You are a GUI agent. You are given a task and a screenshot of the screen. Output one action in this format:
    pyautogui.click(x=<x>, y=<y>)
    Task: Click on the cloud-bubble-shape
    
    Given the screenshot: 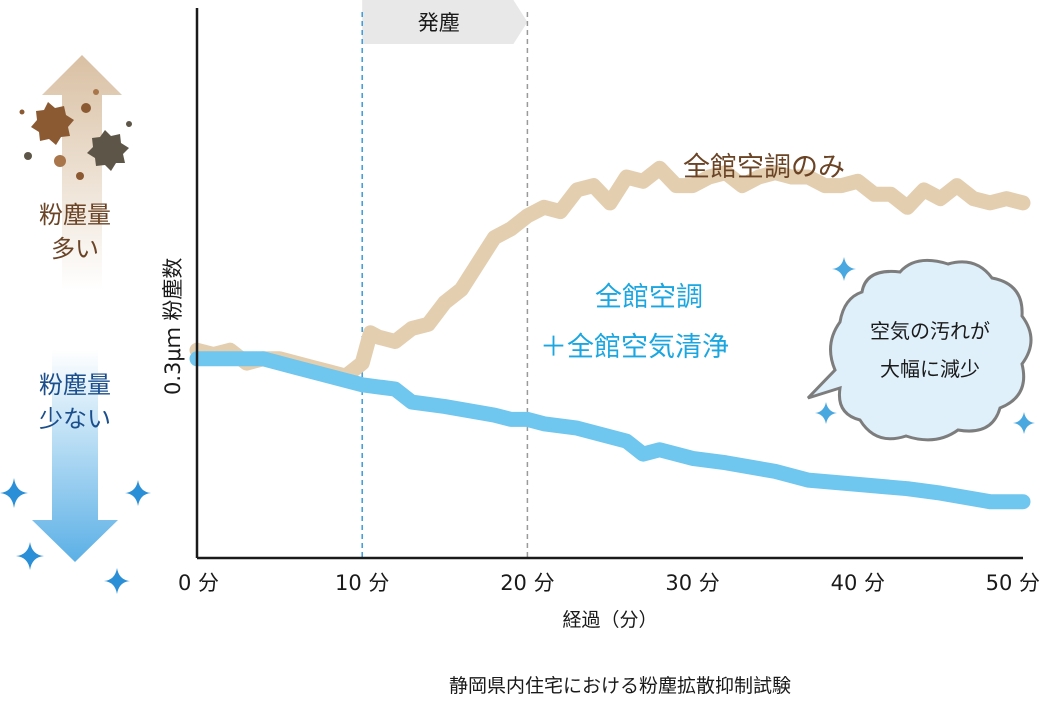 What is the action you would take?
    pyautogui.click(x=919, y=350)
    